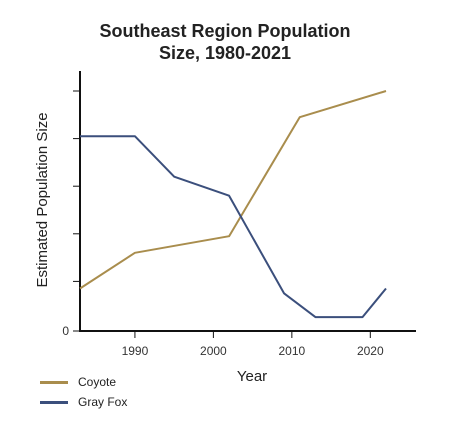 This screenshot has height=431, width=450. Describe the element at coordinates (213, 351) in the screenshot. I see `x-tick-label: 2000` at that location.